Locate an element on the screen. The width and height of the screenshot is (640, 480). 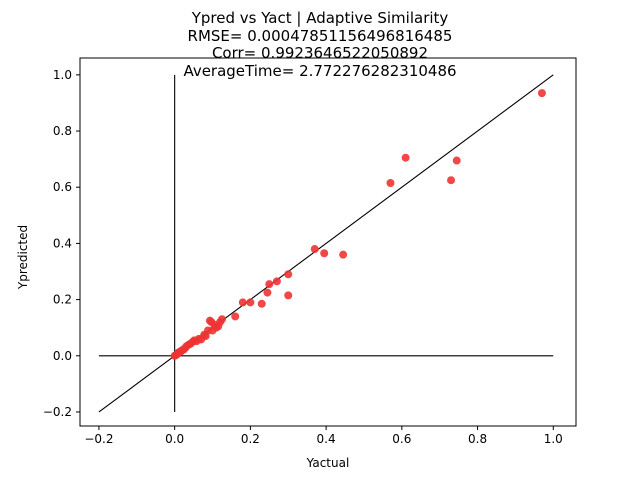
x-tick-label: 0.6 is located at coordinates (401, 439).